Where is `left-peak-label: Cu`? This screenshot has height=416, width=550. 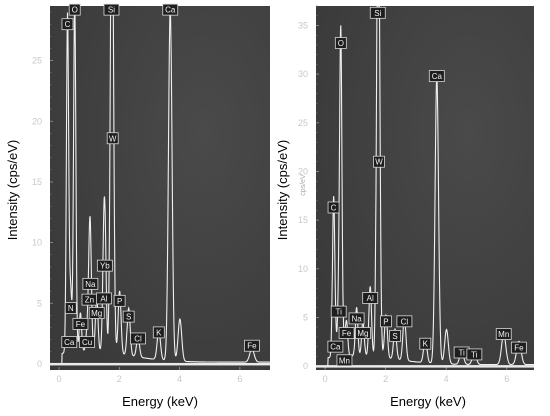 left-peak-label: Cu is located at coordinates (87, 342).